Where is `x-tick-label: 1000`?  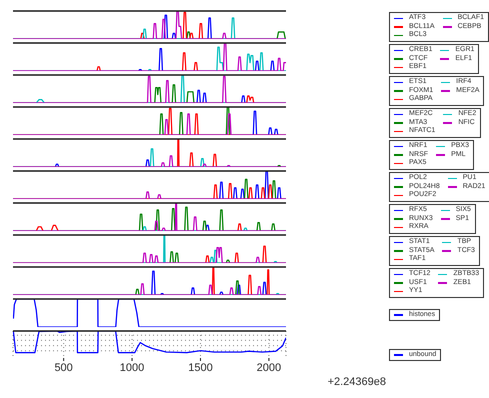
x-tick-label: 1000 is located at coordinates (132, 368).